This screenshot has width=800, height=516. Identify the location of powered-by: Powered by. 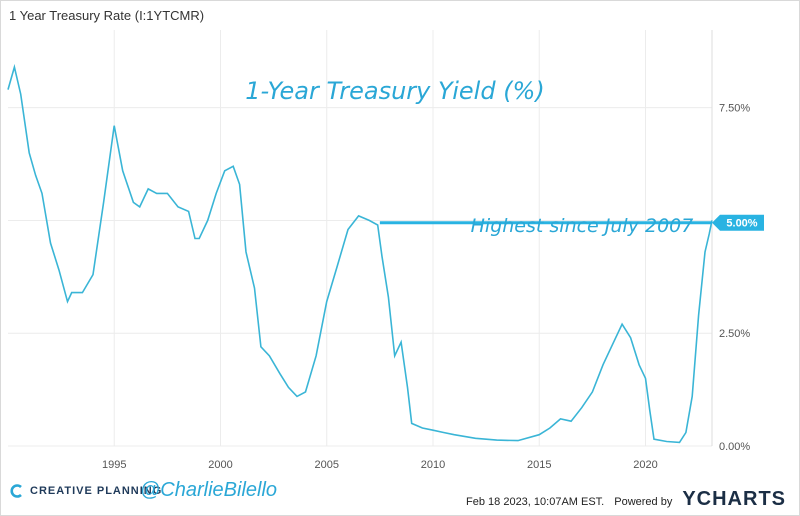
(643, 502).